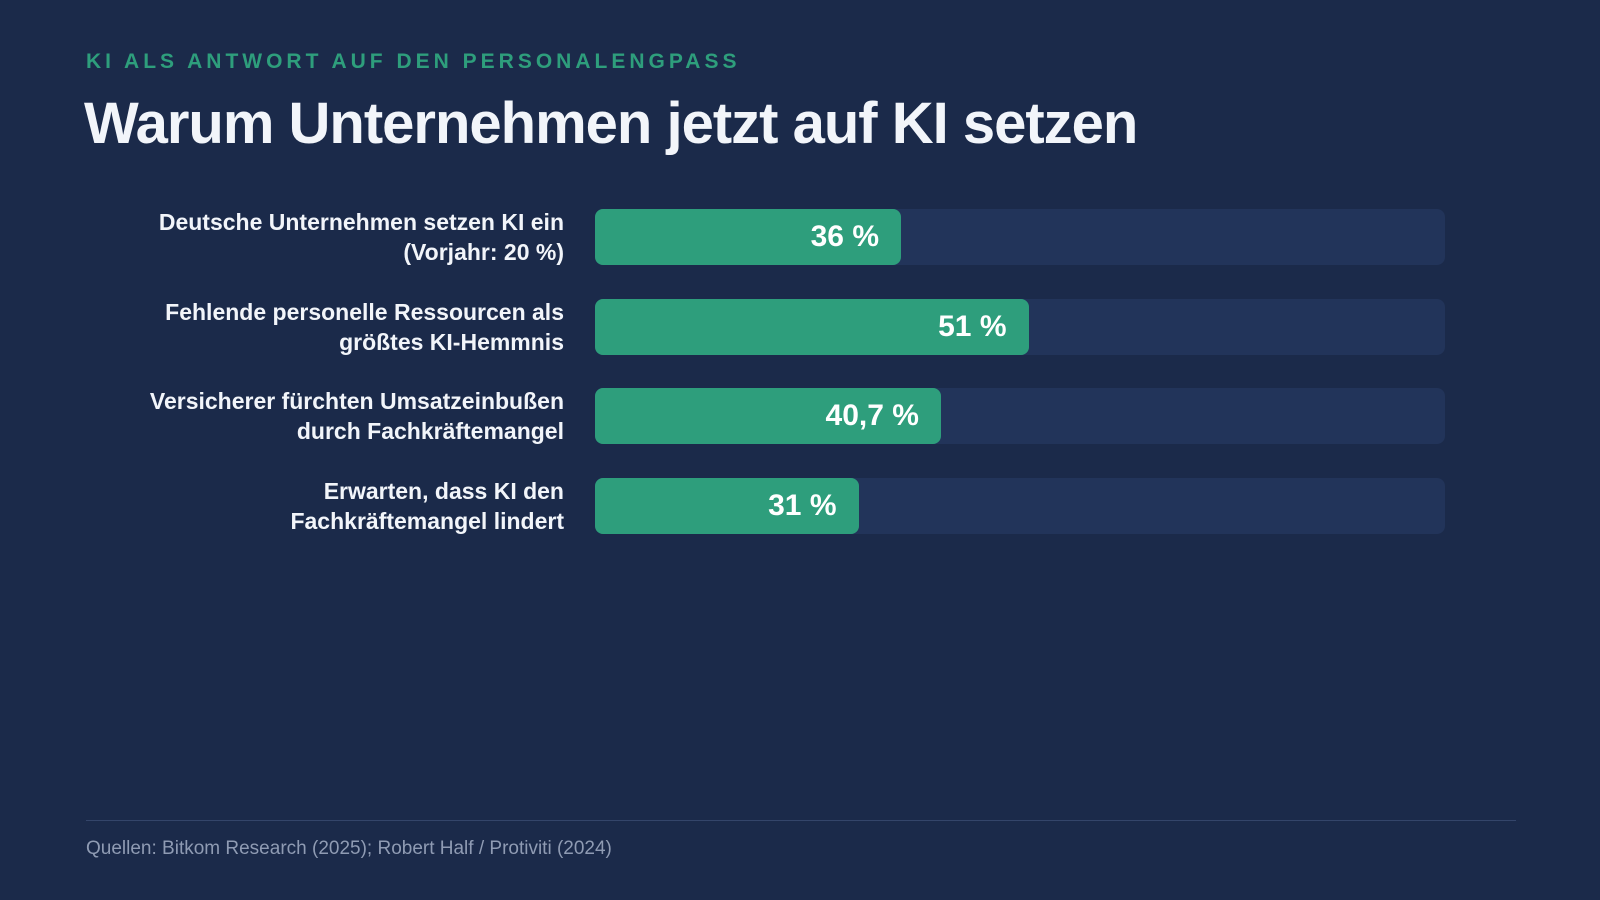 Image resolution: width=1600 pixels, height=900 pixels. What do you see at coordinates (801, 820) in the screenshot?
I see `divider` at bounding box center [801, 820].